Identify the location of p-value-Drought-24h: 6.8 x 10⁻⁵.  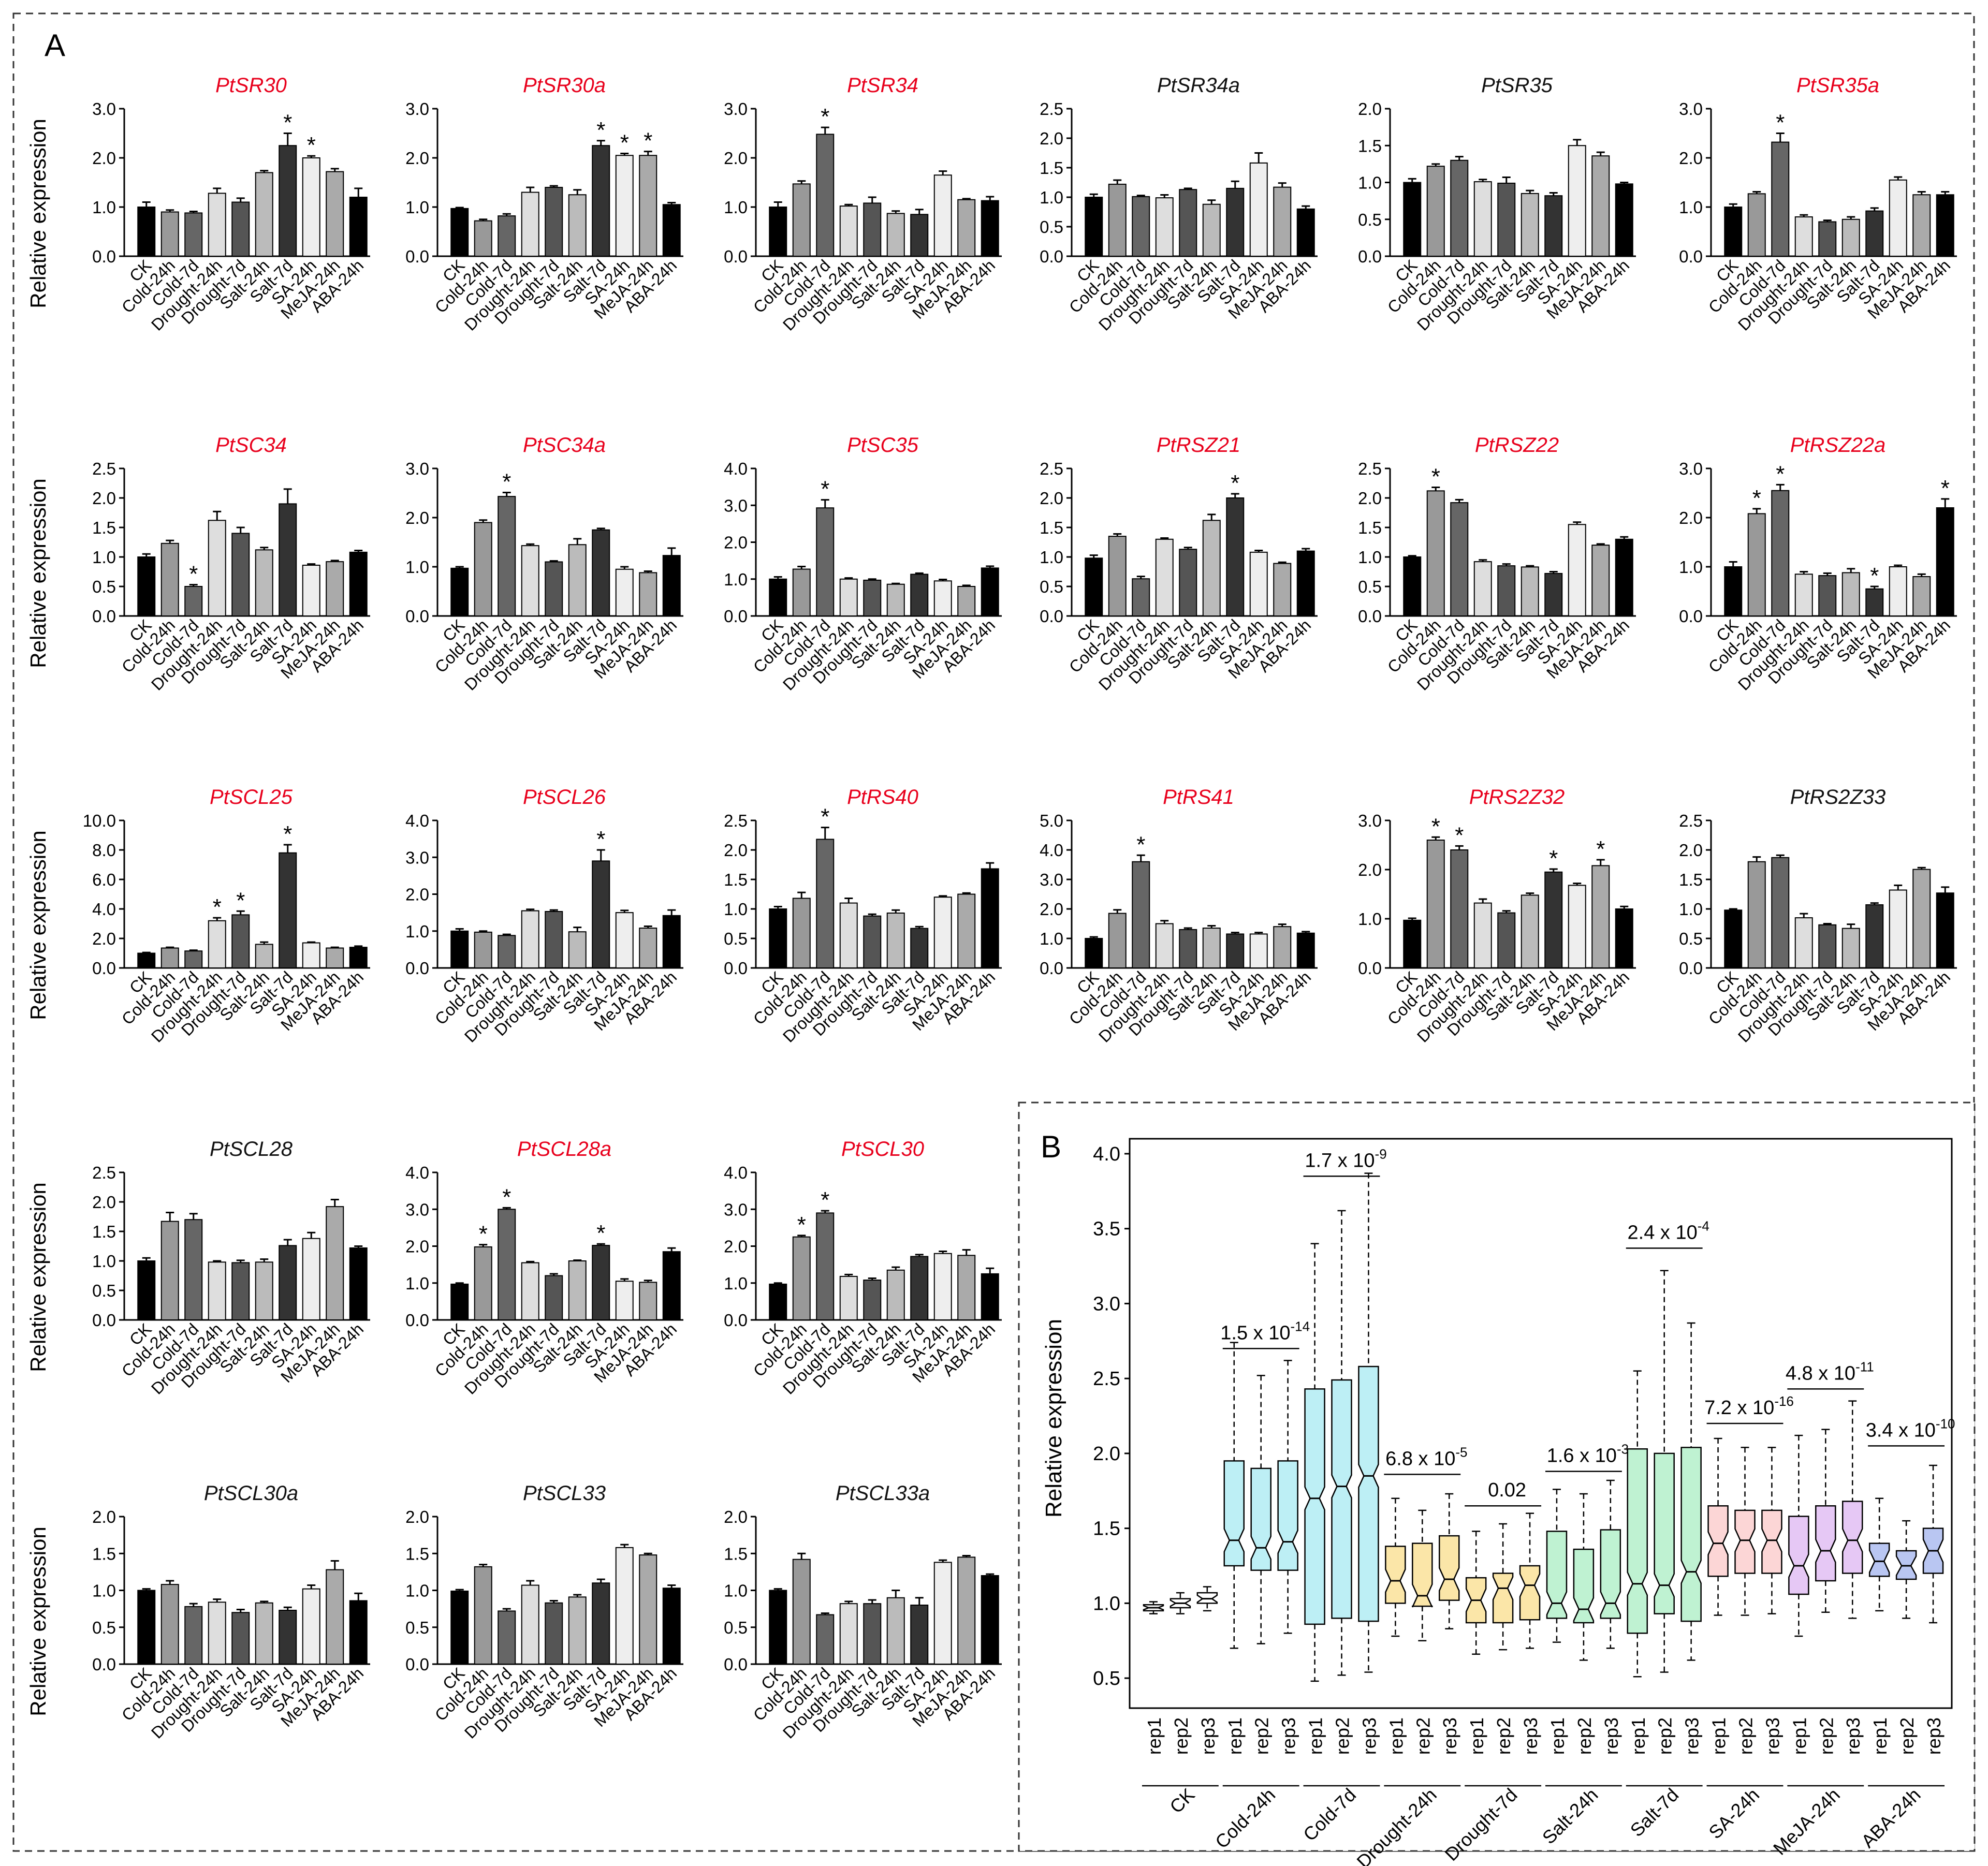
(1425, 1459).